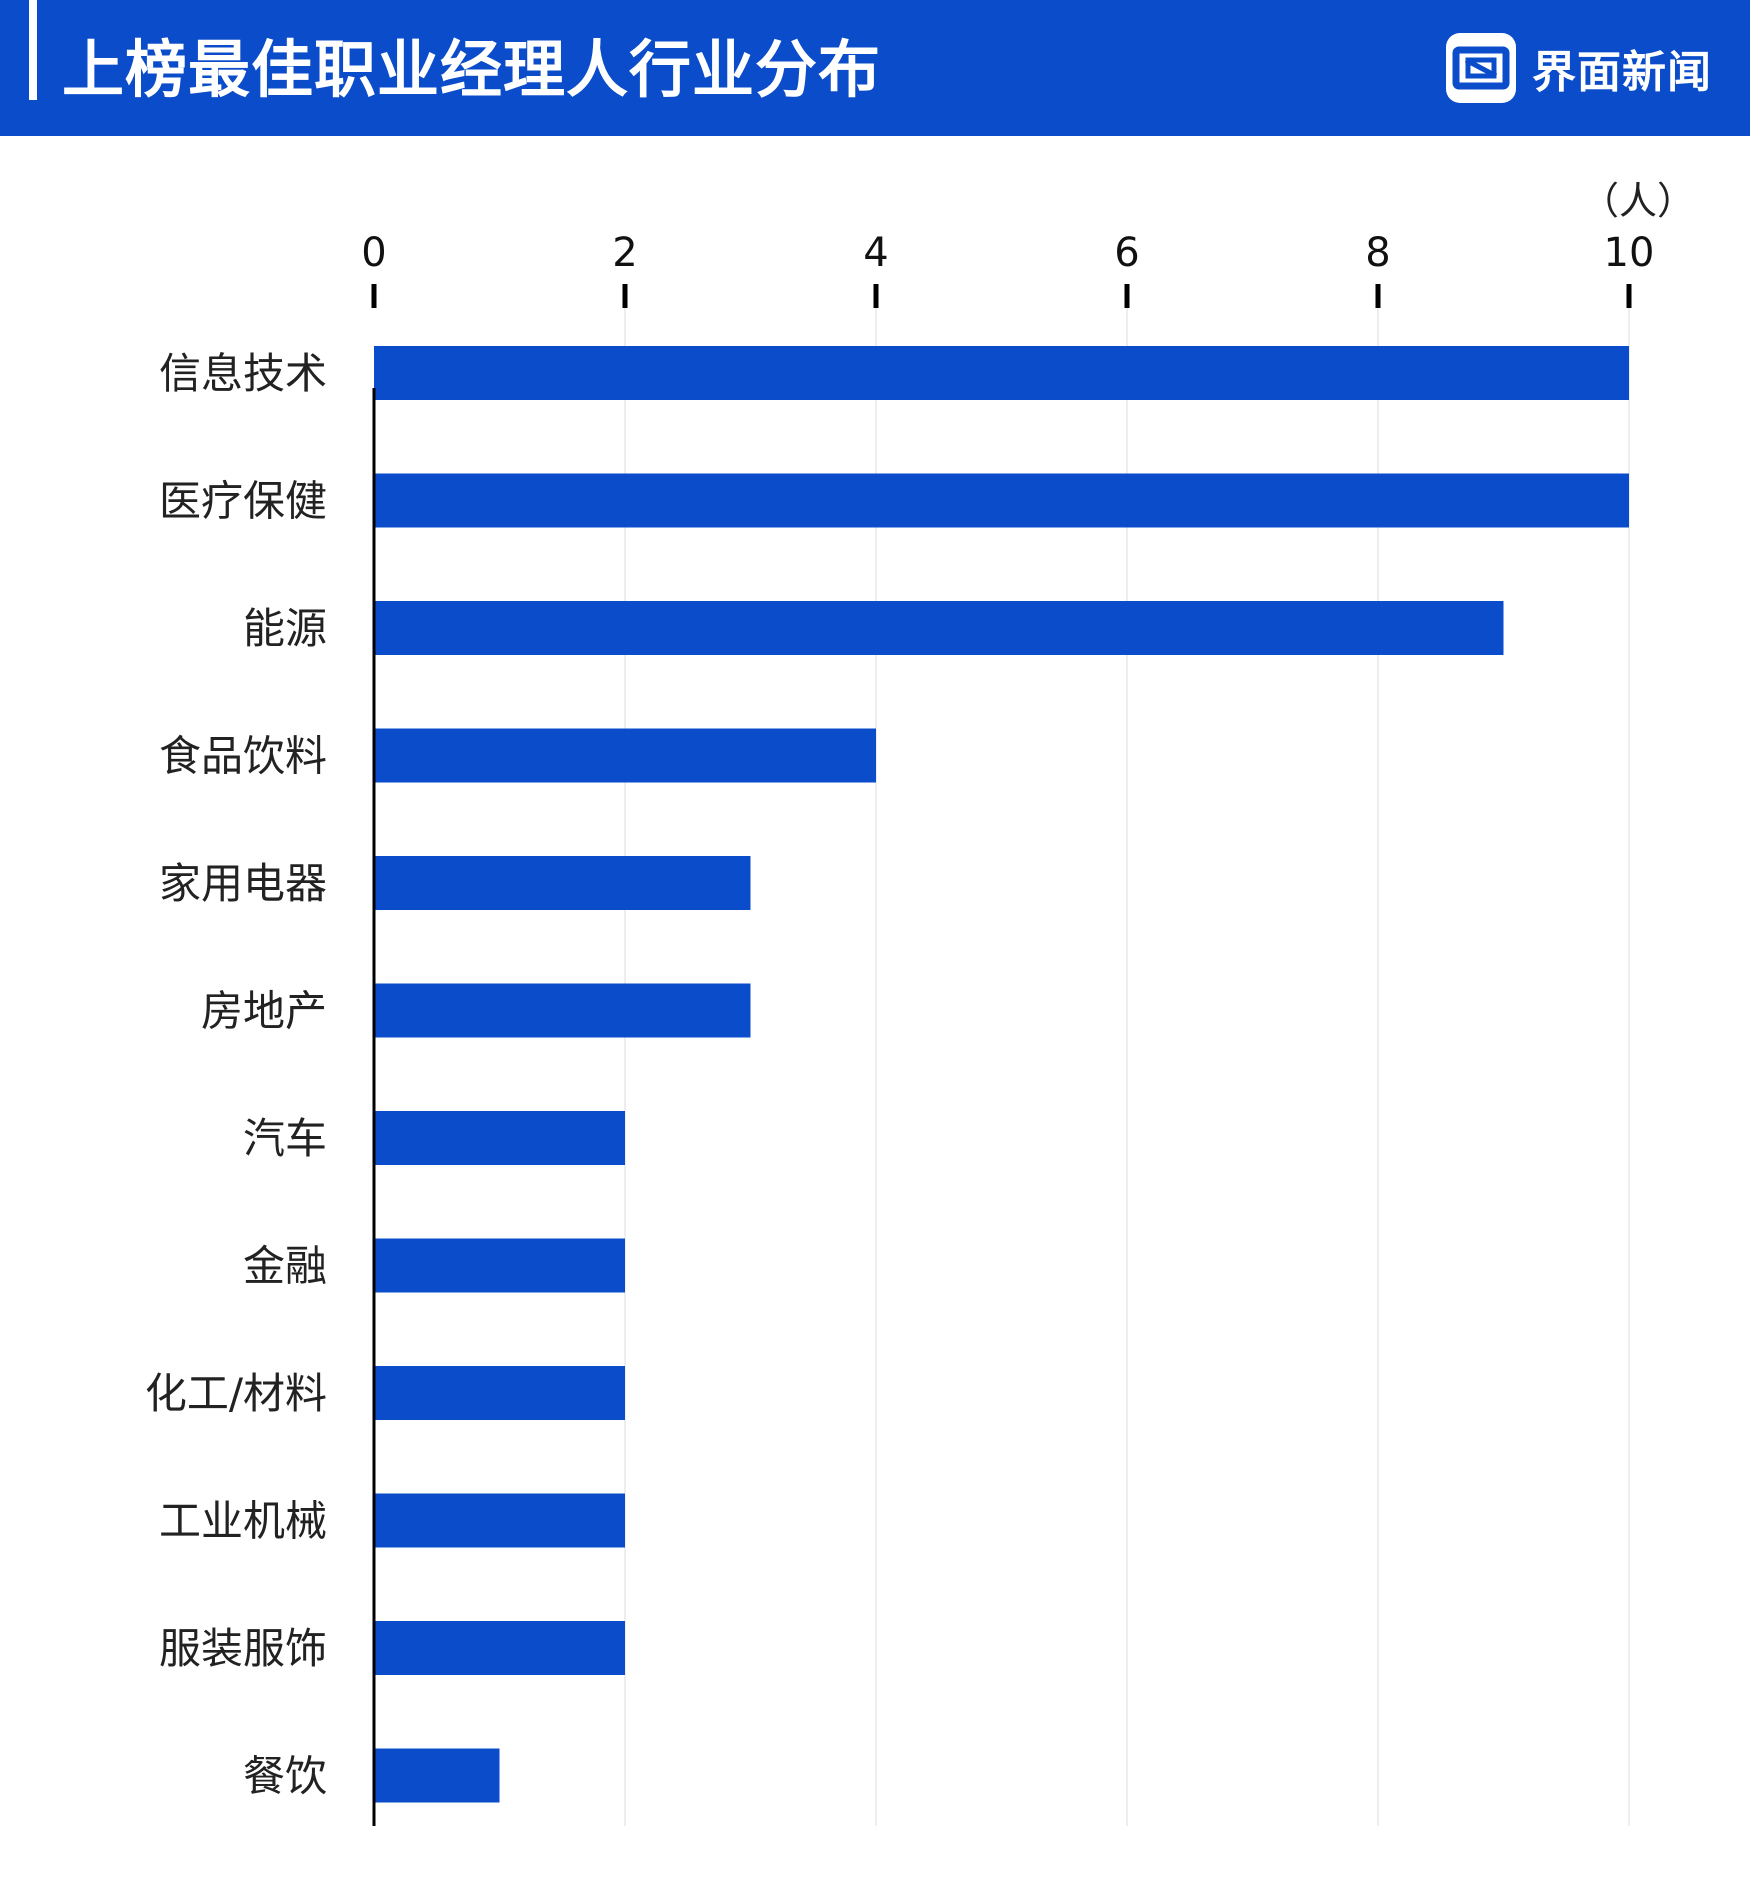 Image resolution: width=1750 pixels, height=1899 pixels. What do you see at coordinates (875, 253) in the screenshot?
I see `x-tick-label: 4` at bounding box center [875, 253].